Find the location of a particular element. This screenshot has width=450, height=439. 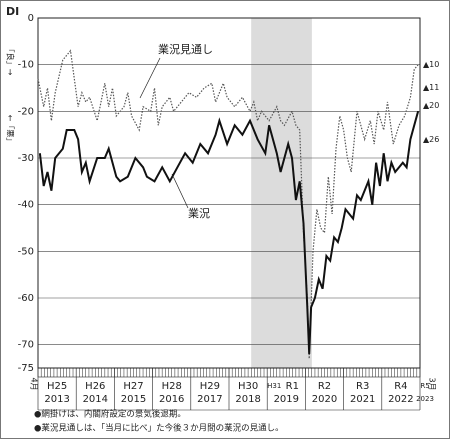

era-label: R5 is located at coordinates (424, 386).